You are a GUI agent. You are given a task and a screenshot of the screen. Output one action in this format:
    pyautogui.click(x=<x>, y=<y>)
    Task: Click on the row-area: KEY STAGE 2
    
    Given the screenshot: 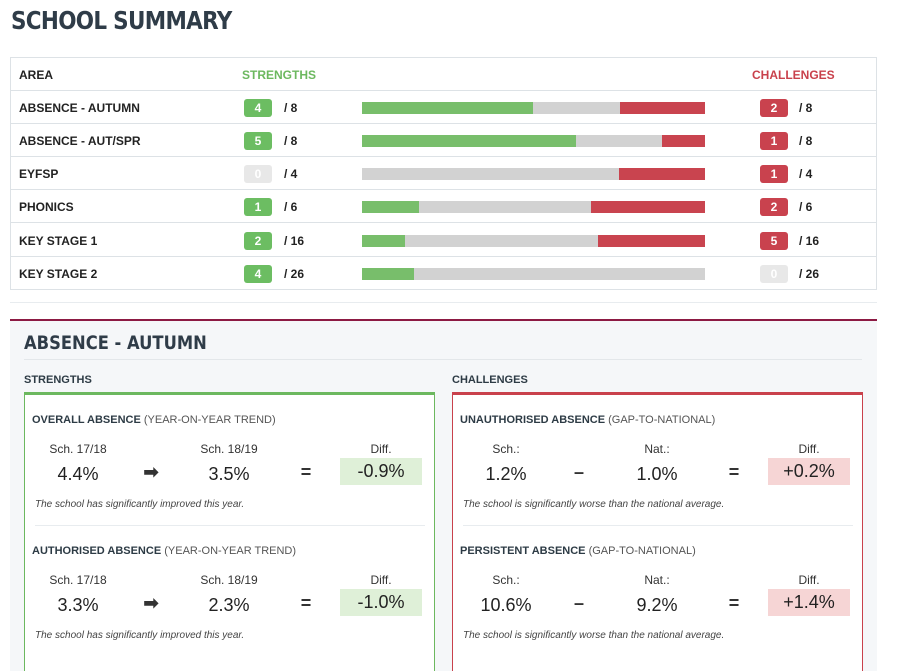 What is the action you would take?
    pyautogui.click(x=58, y=274)
    